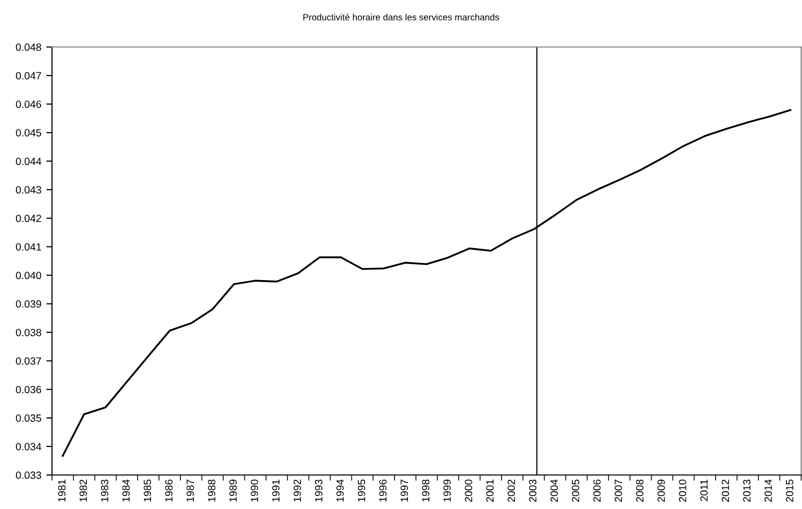 The width and height of the screenshot is (802, 509). Describe the element at coordinates (746, 491) in the screenshot. I see `x-tick-label: 2013` at that location.